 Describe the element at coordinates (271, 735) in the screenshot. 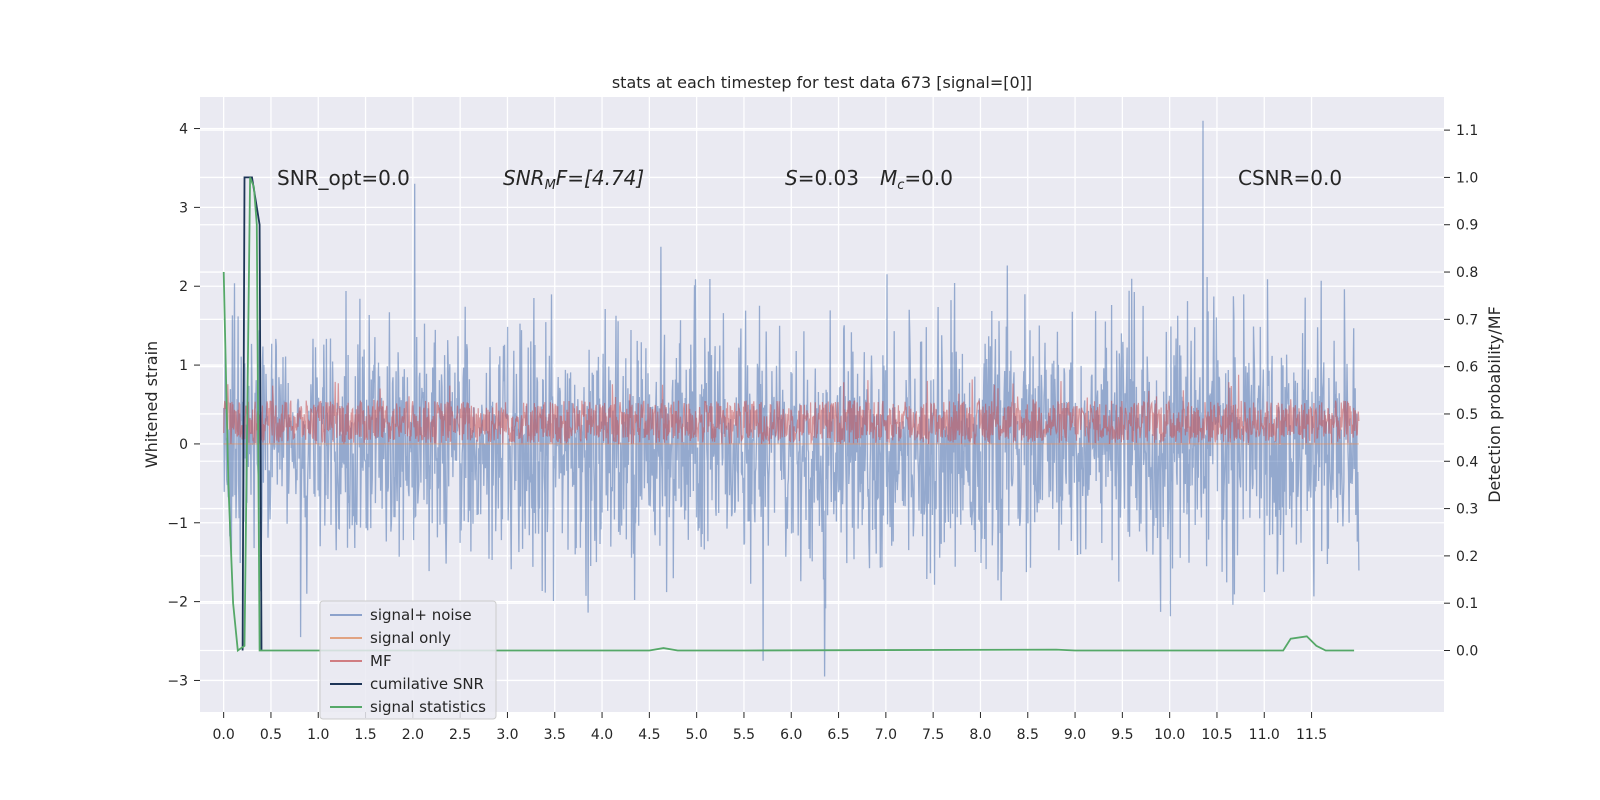

I see `x-tick-label: 0.5` at that location.